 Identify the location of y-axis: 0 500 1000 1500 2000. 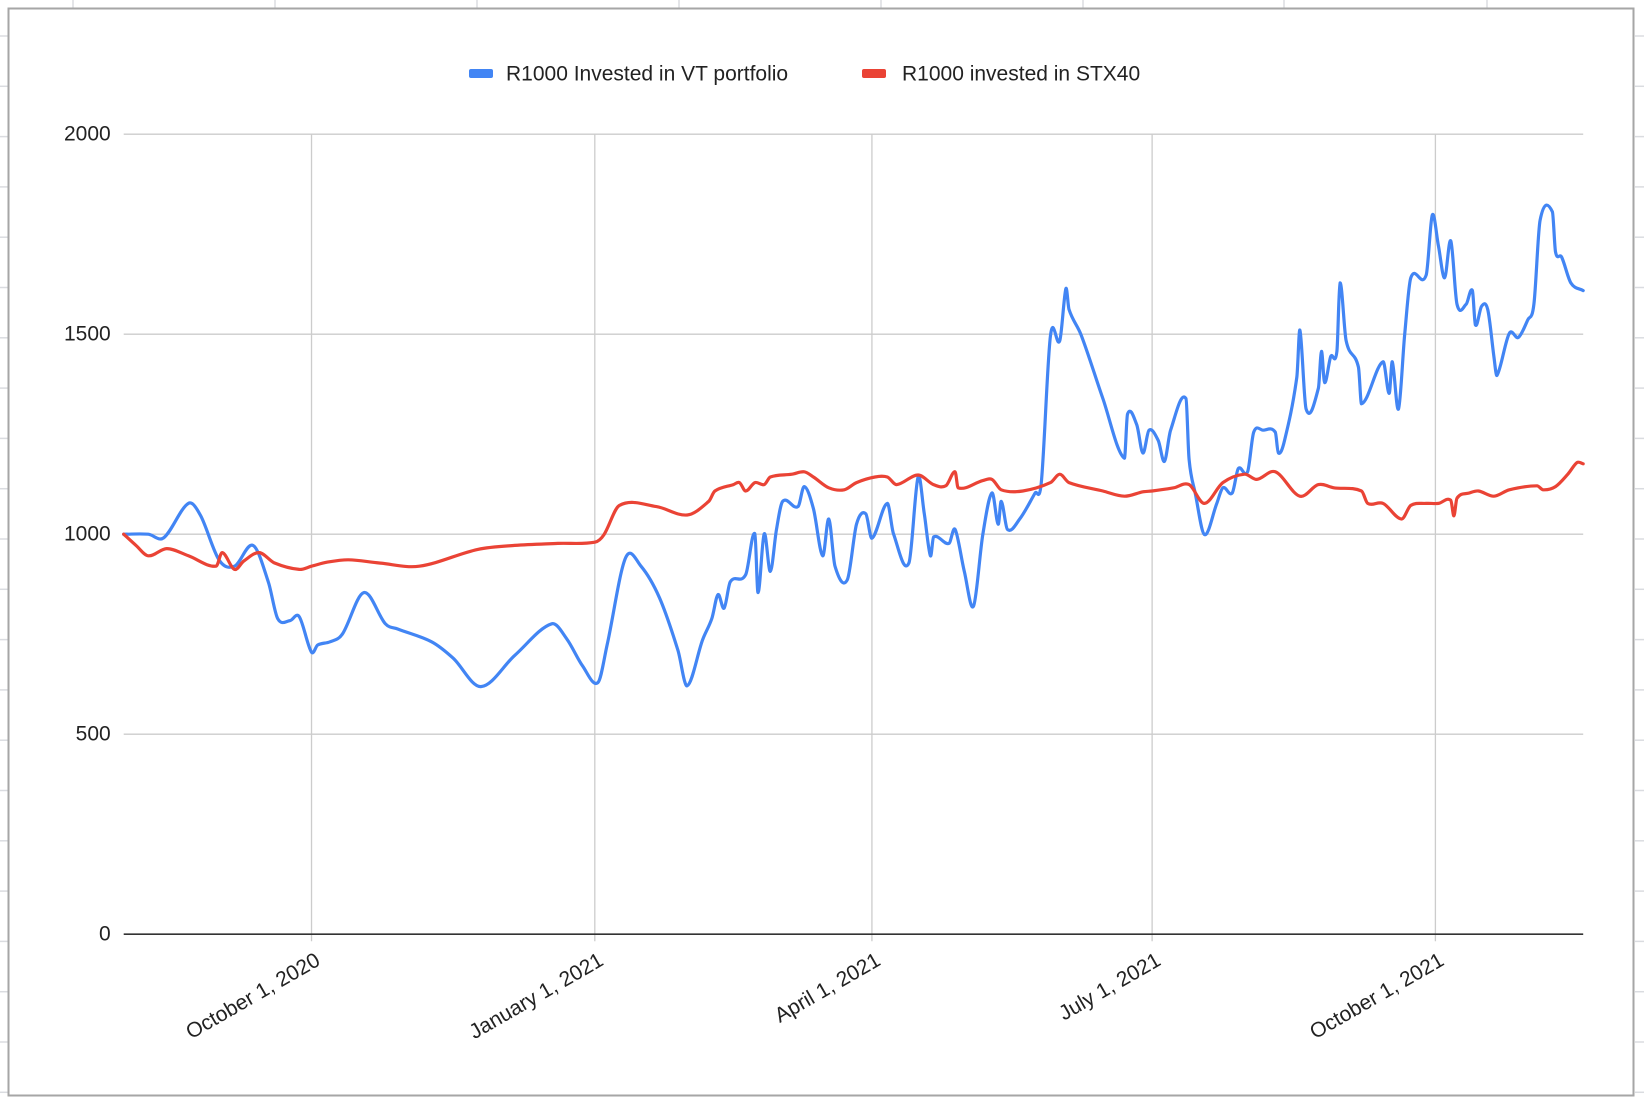
(87, 534).